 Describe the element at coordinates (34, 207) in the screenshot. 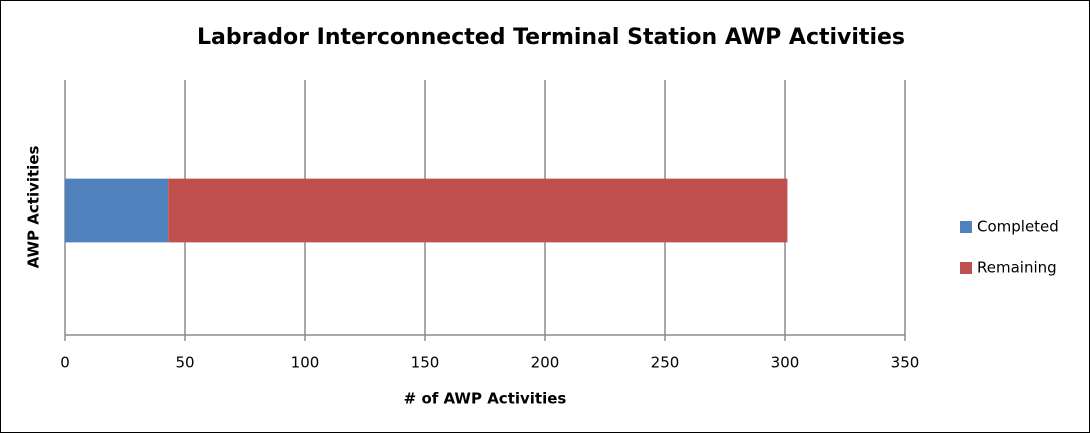

I see `y-axis-label: AWP Activities` at that location.